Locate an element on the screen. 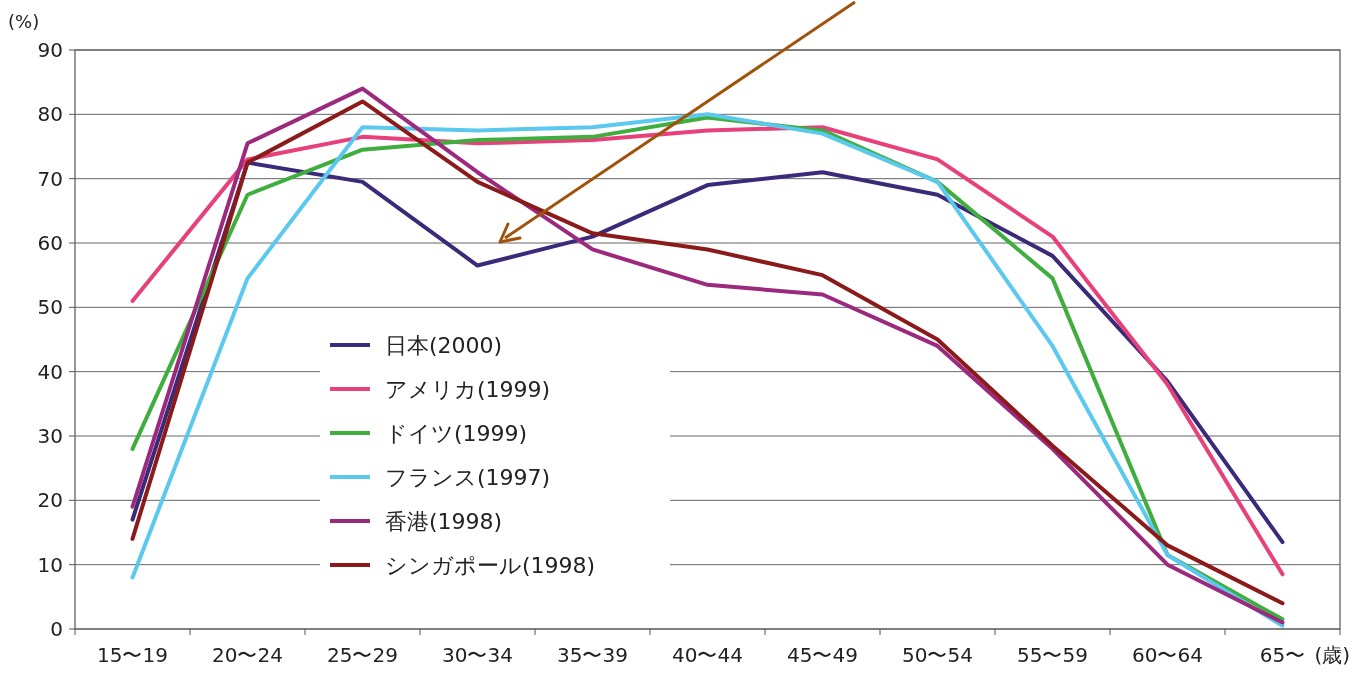 This screenshot has height=674, width=1352. y-axis-title: (%) is located at coordinates (24, 21).